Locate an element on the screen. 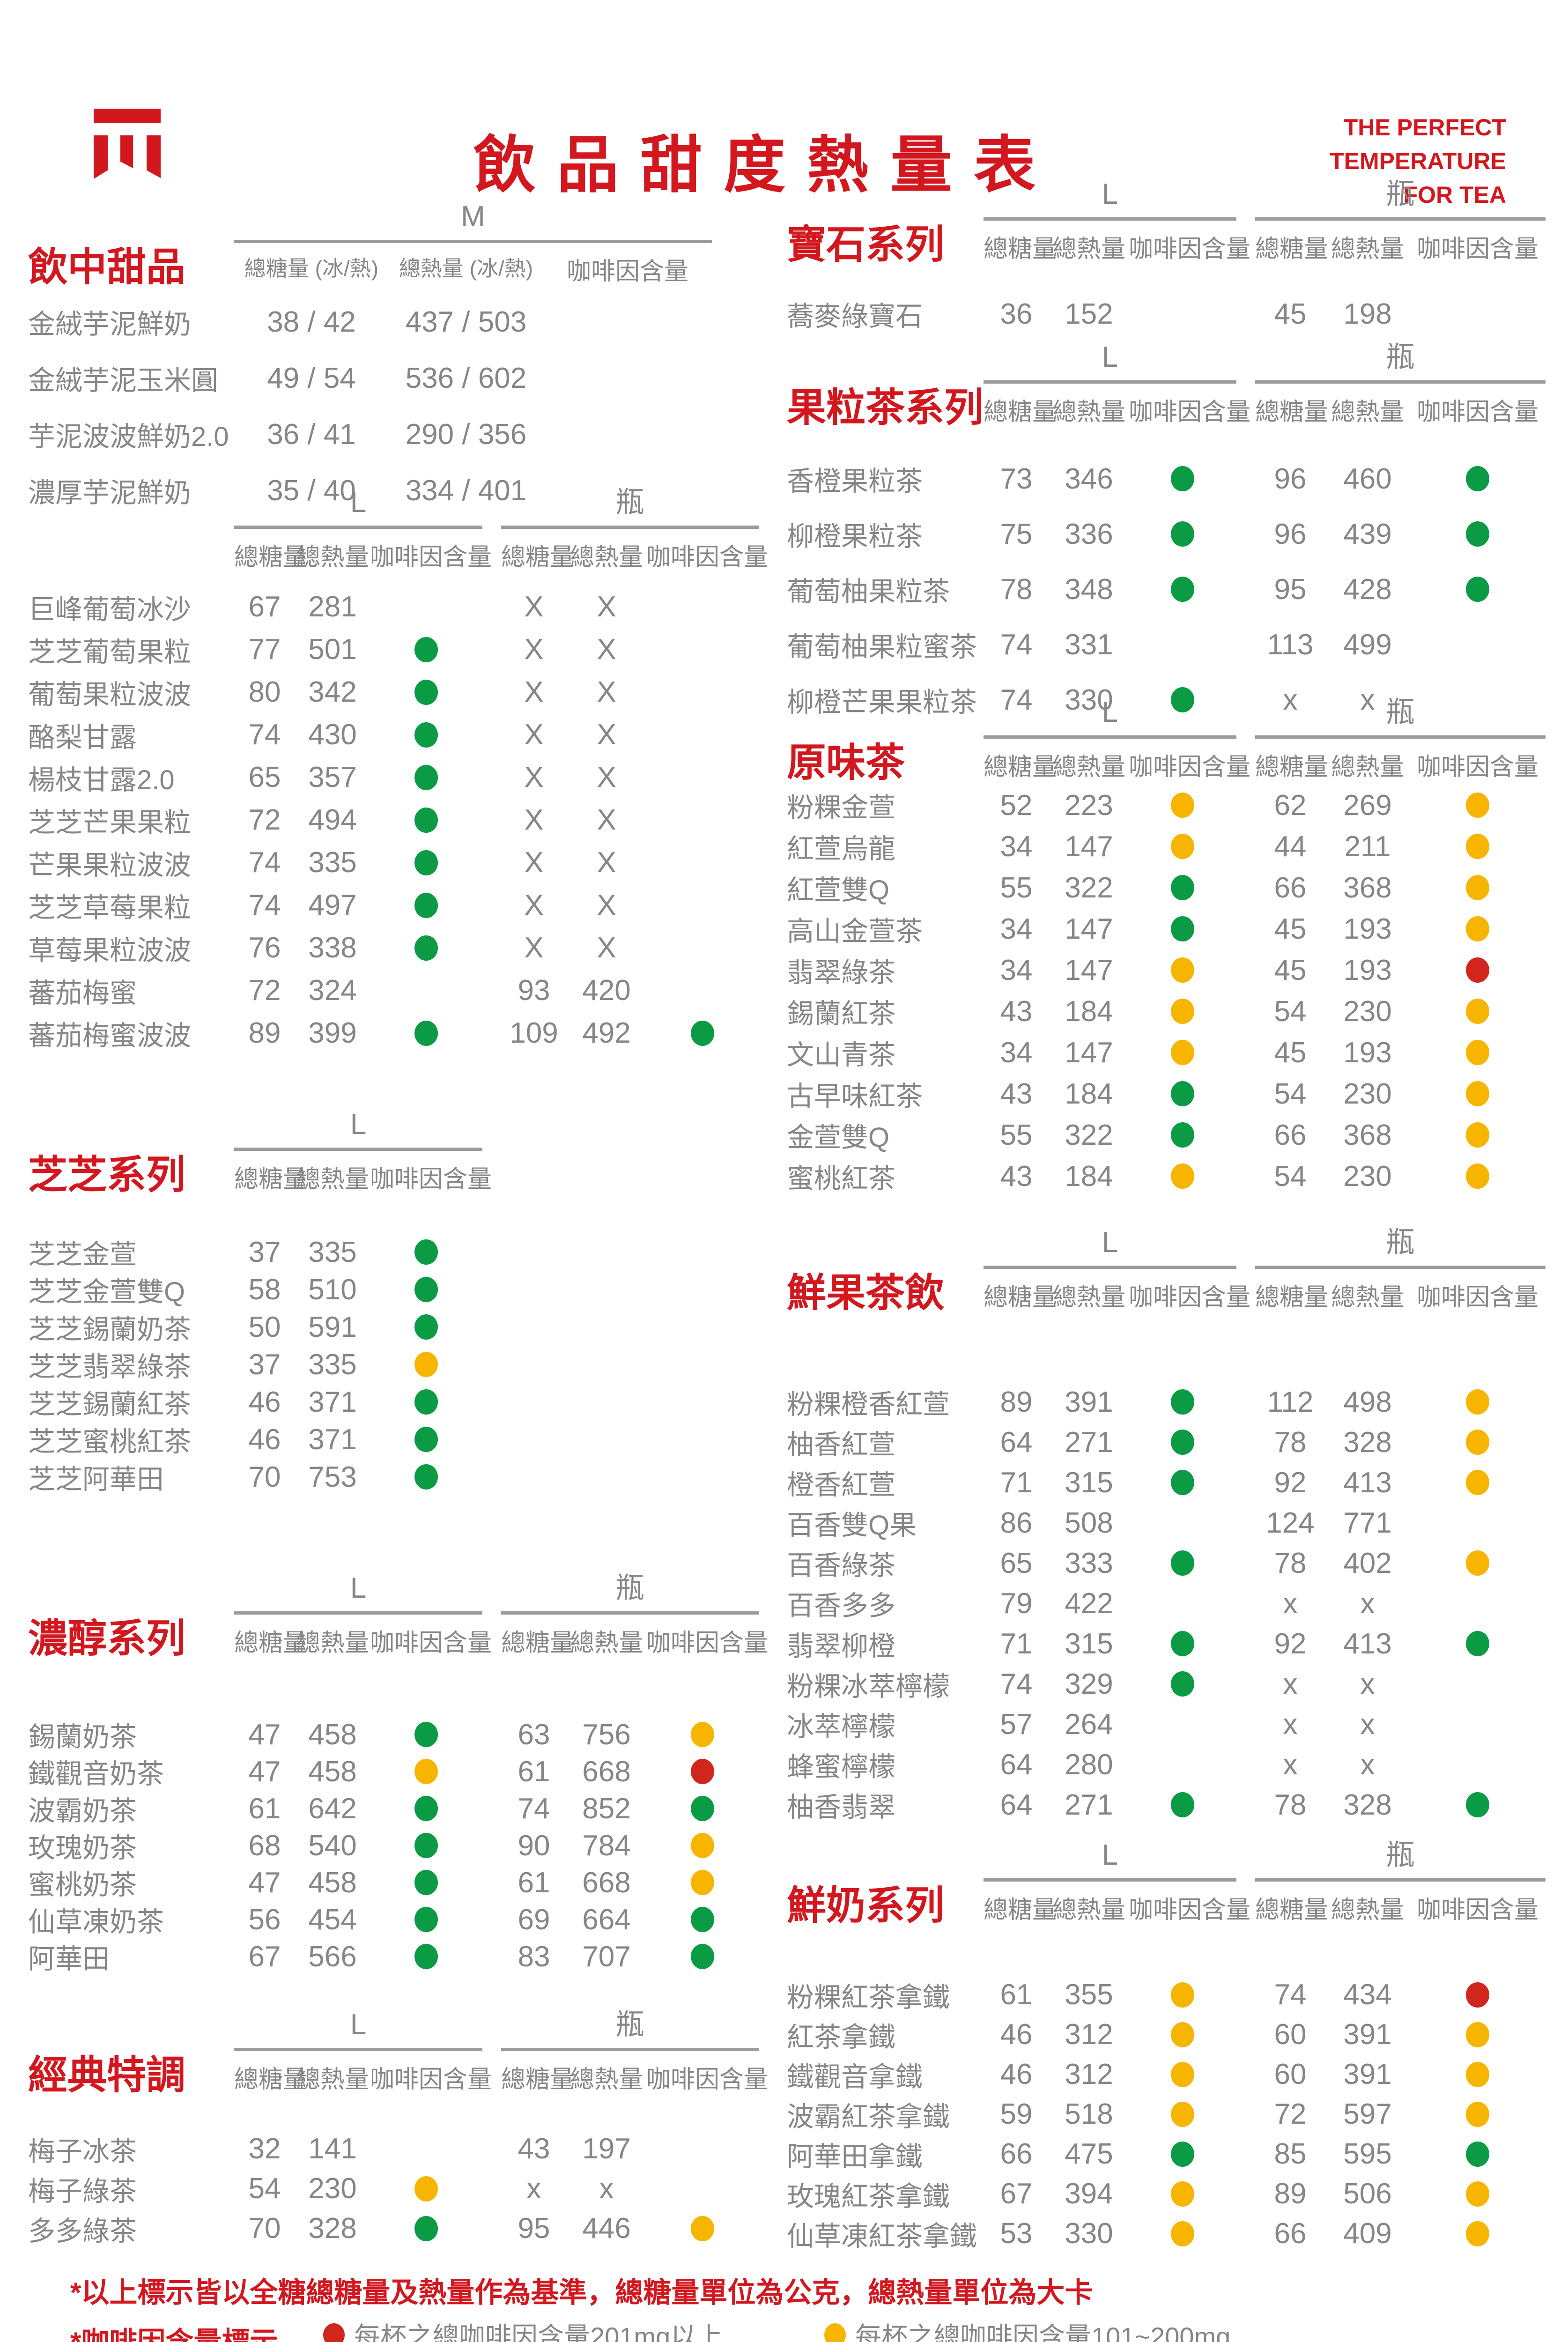 This screenshot has width=1568, height=2342. bottle-sugar-value: 72 is located at coordinates (1290, 2114).